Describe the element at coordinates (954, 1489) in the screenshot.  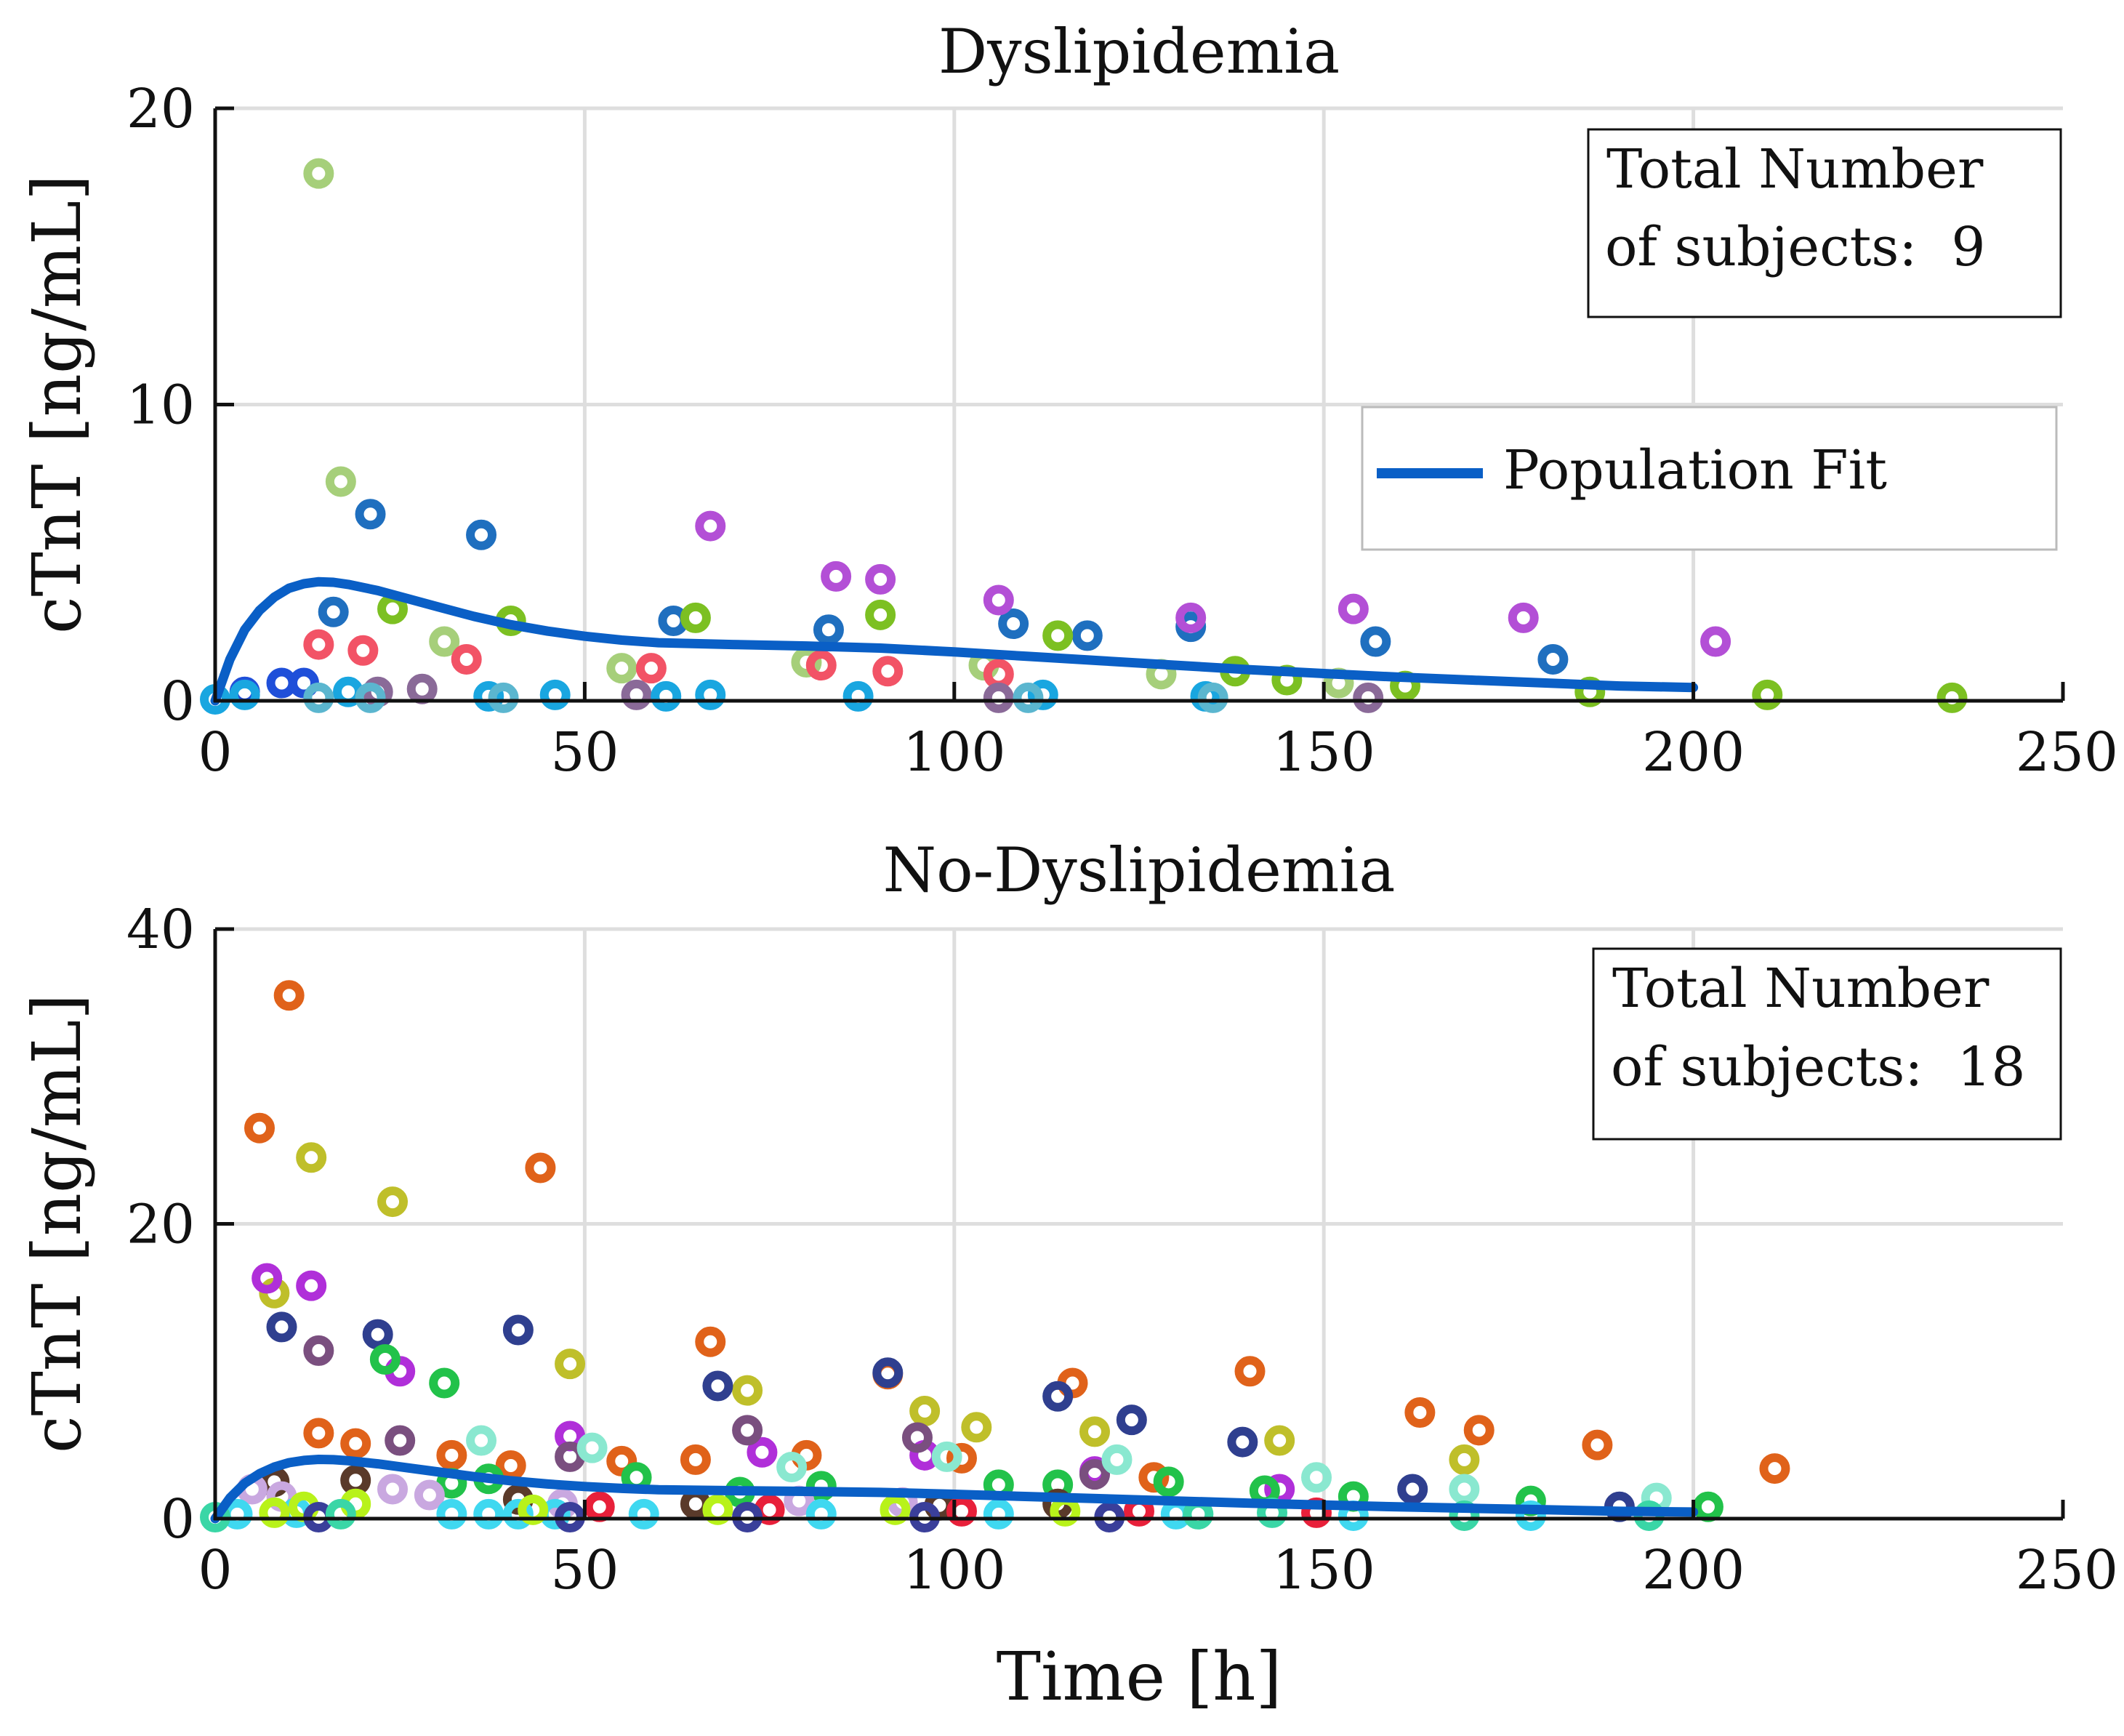
I see `population-fit-line` at that location.